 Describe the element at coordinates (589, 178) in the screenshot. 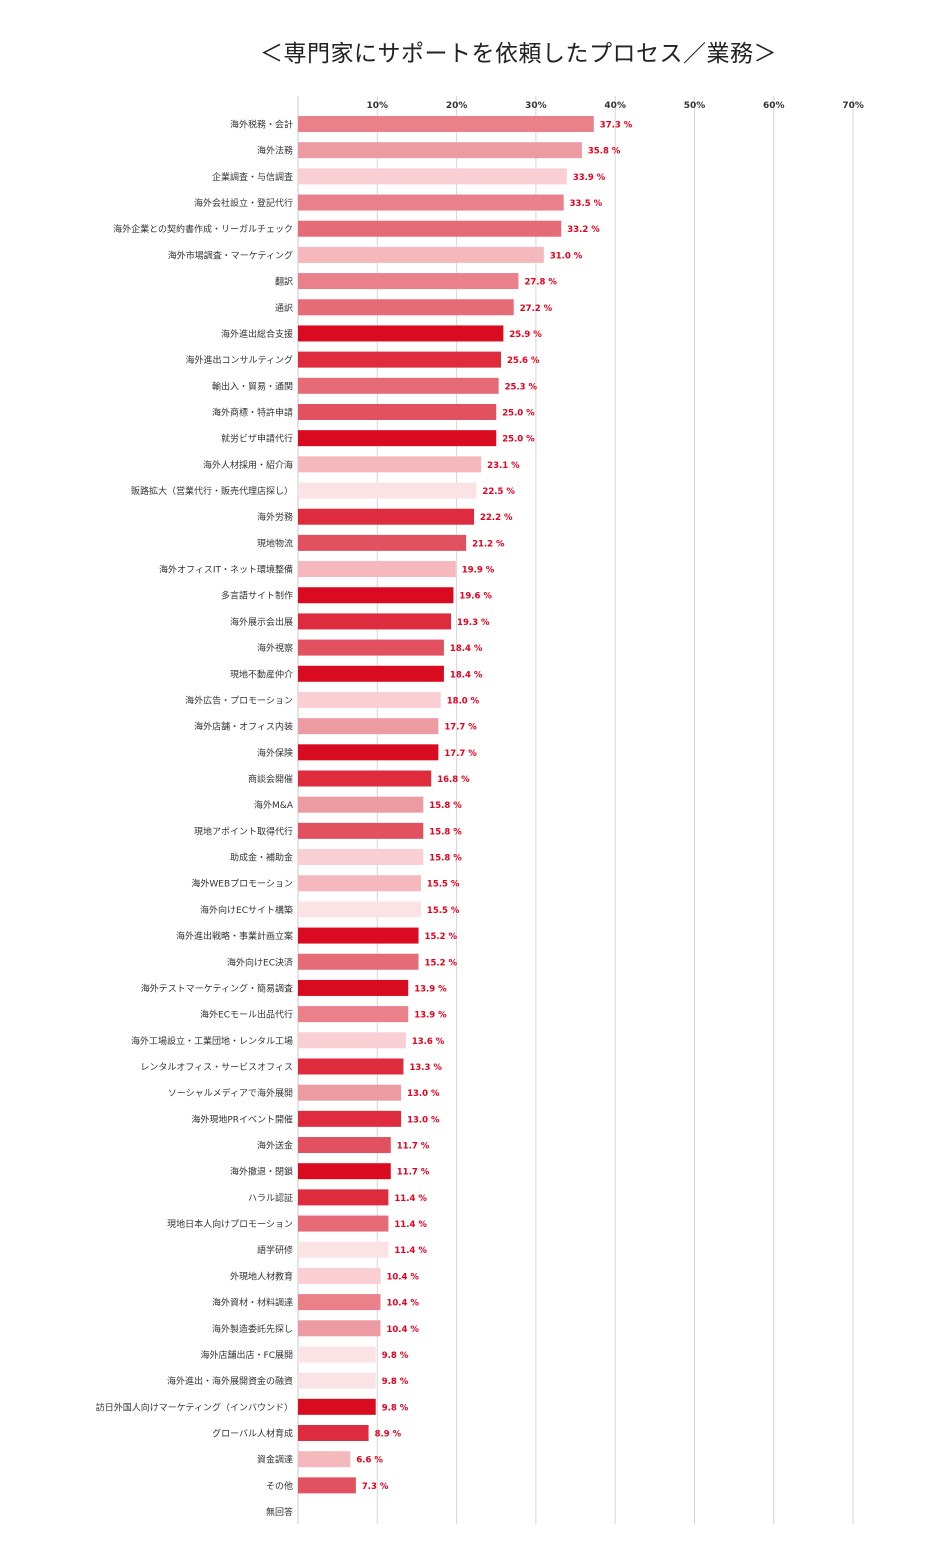

I see `data-label: 33.9 %` at that location.